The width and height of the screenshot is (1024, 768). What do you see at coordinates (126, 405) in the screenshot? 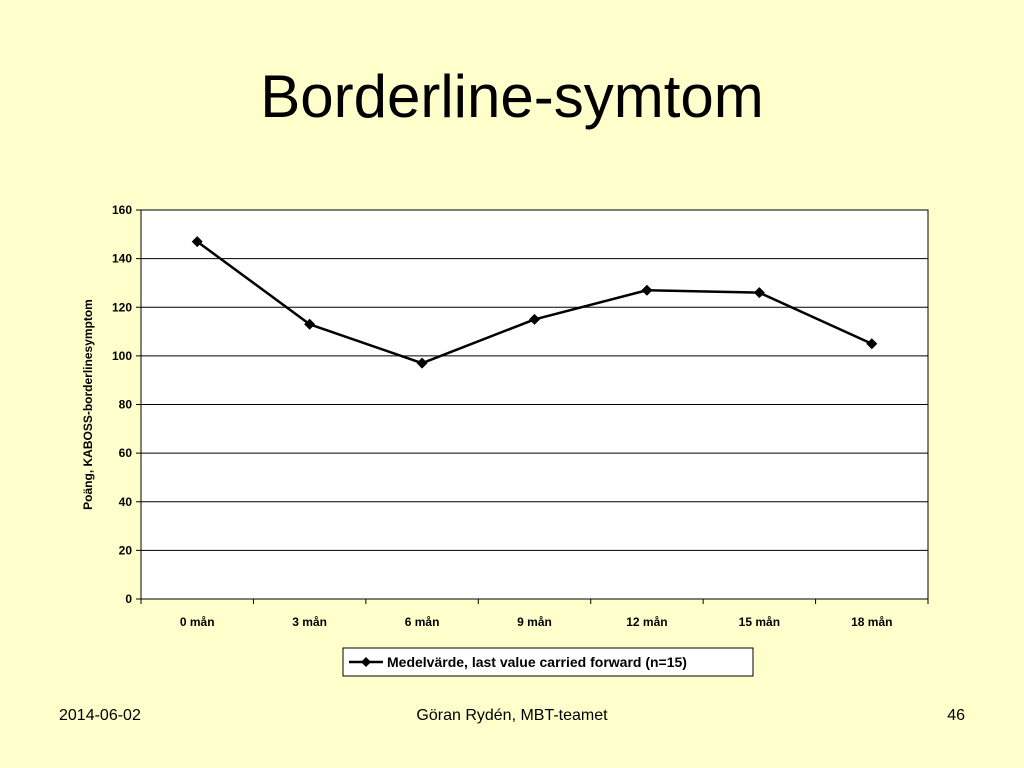
I see `y-tick-label: 80` at bounding box center [126, 405].